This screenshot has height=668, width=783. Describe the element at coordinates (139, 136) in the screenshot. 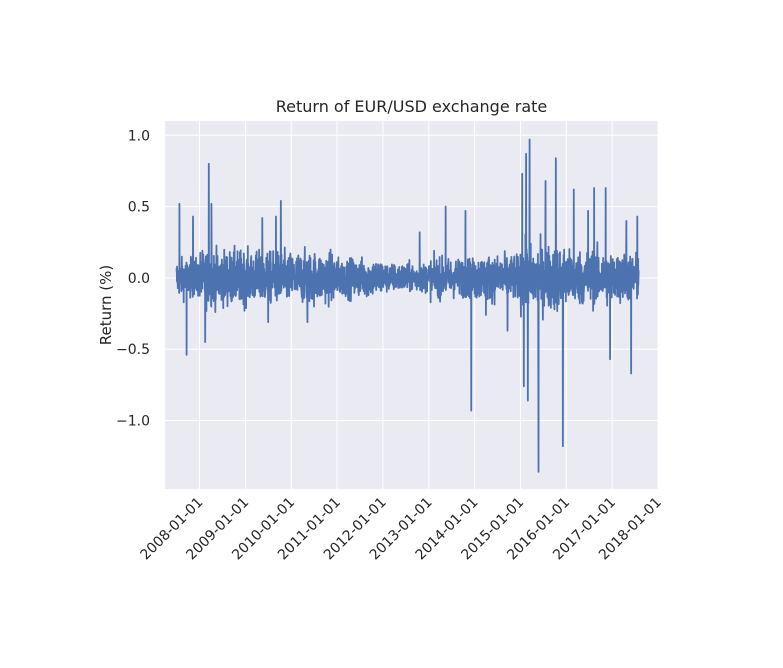

I see `y-tick-label: 1.0` at that location.